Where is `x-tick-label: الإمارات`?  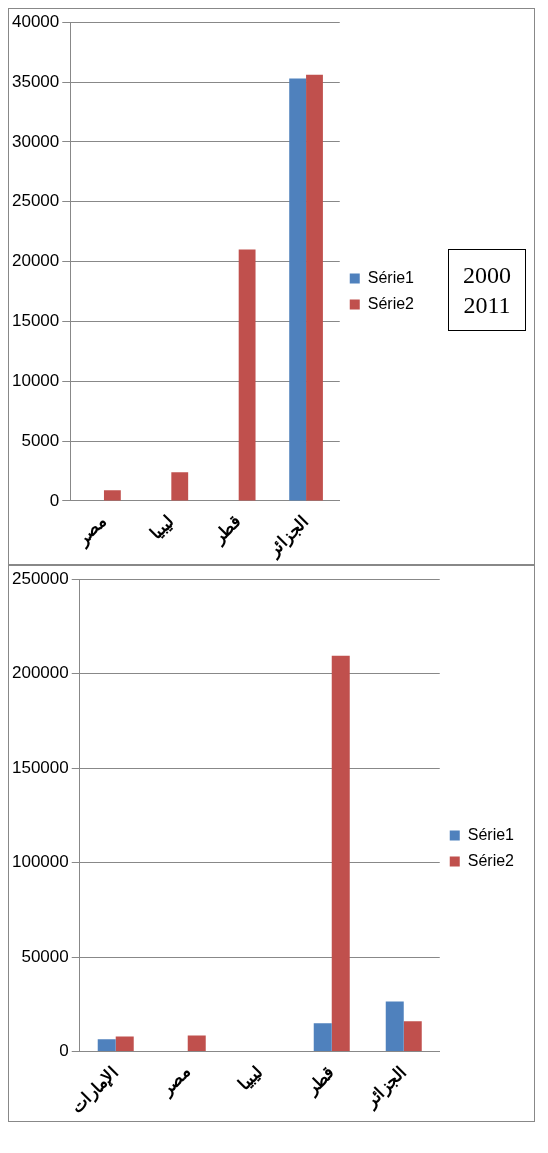 x-tick-label: الإمارات is located at coordinates (95, 1090).